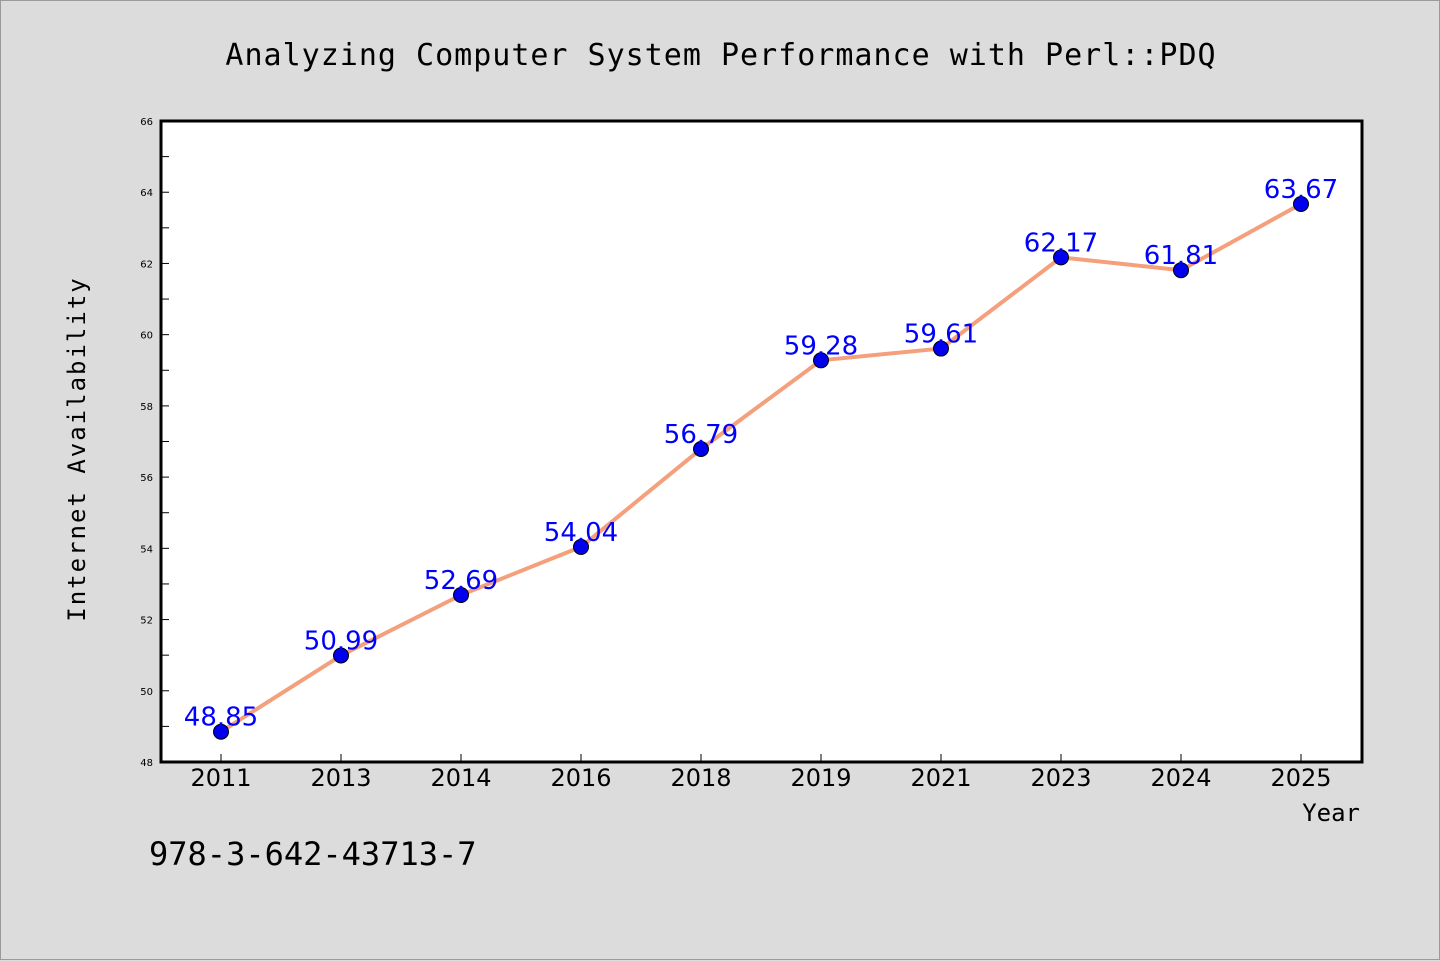  What do you see at coordinates (460, 778) in the screenshot?
I see `x-tick-label: 2014` at bounding box center [460, 778].